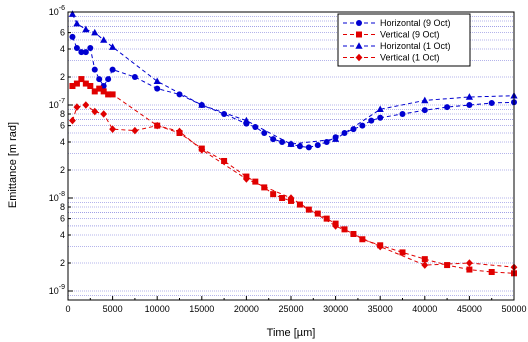  Describe the element at coordinates (424, 309) in the screenshot. I see `x-tick-label: 40000` at that location.